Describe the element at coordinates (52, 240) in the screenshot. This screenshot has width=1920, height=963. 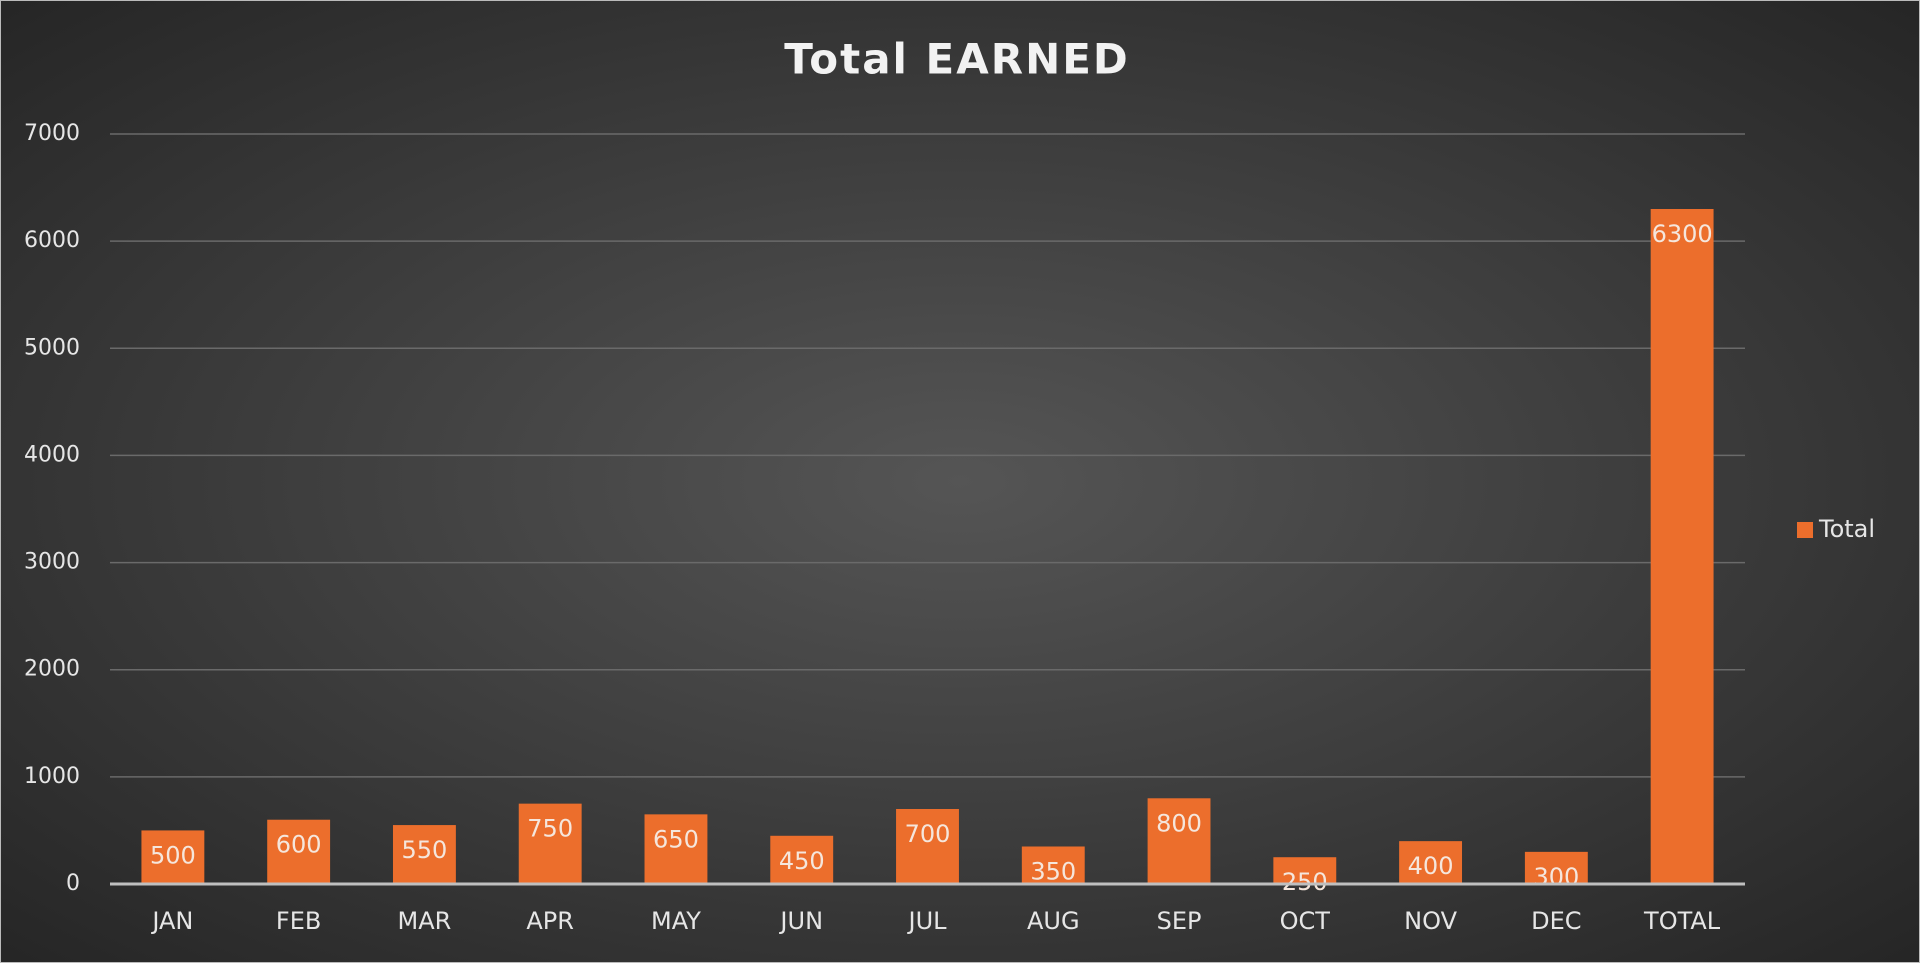
I see `y-tick-label: 6000` at that location.